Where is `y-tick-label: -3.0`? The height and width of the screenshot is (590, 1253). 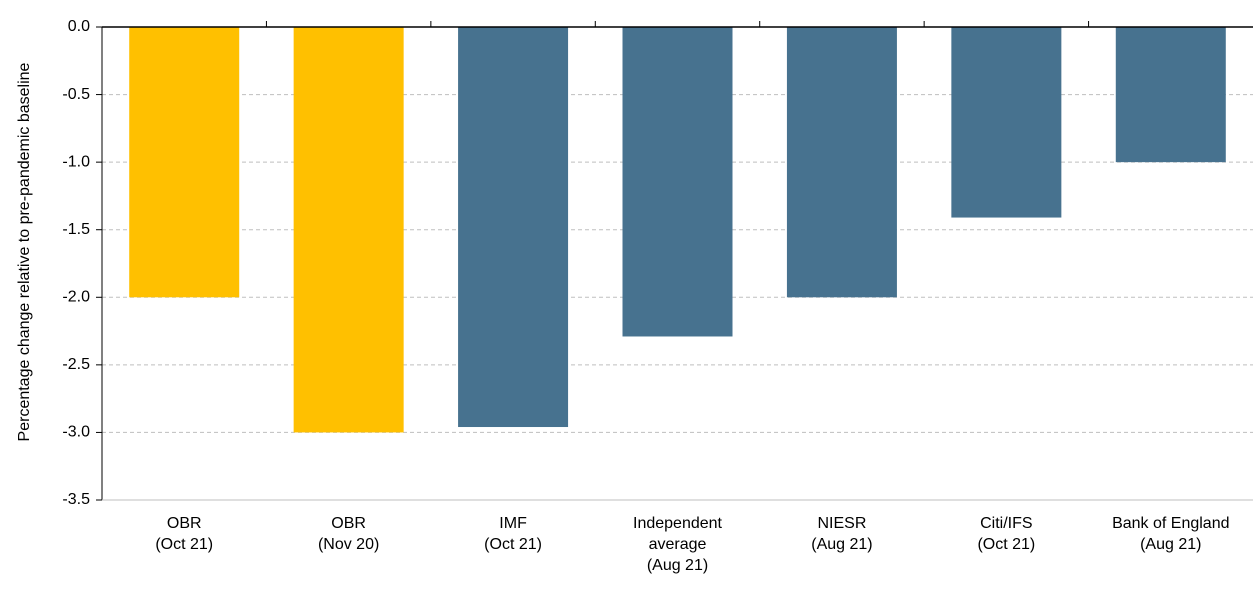
y-tick-label: -3.0 is located at coordinates (76, 432).